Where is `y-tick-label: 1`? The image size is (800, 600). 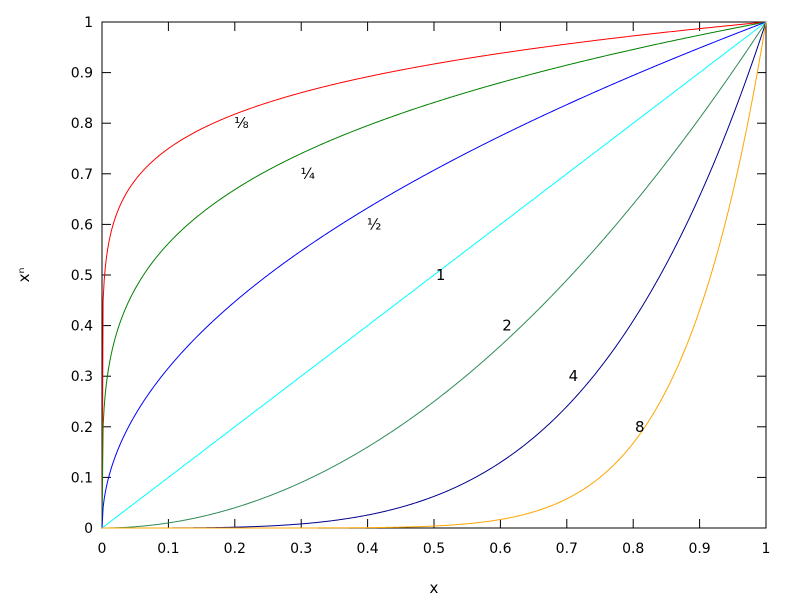 y-tick-label: 1 is located at coordinates (88, 23).